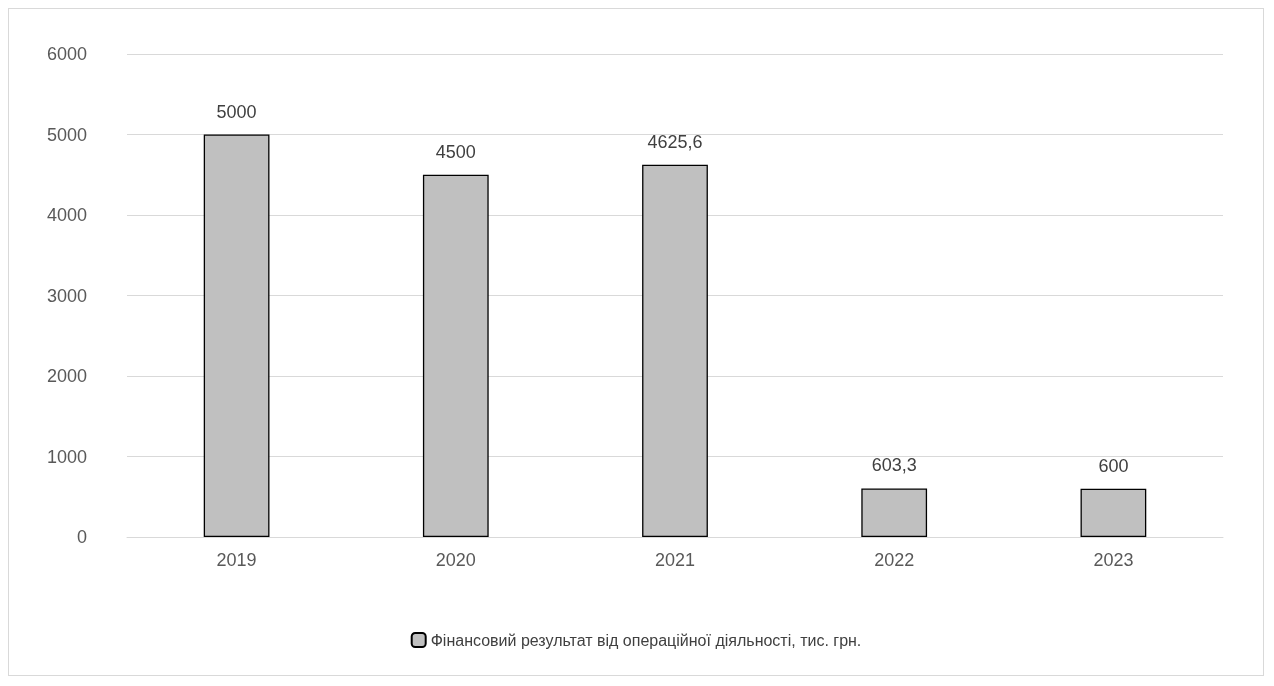 This screenshot has width=1274, height=686. What do you see at coordinates (236, 111) in the screenshot?
I see `data-label: 5000` at bounding box center [236, 111].